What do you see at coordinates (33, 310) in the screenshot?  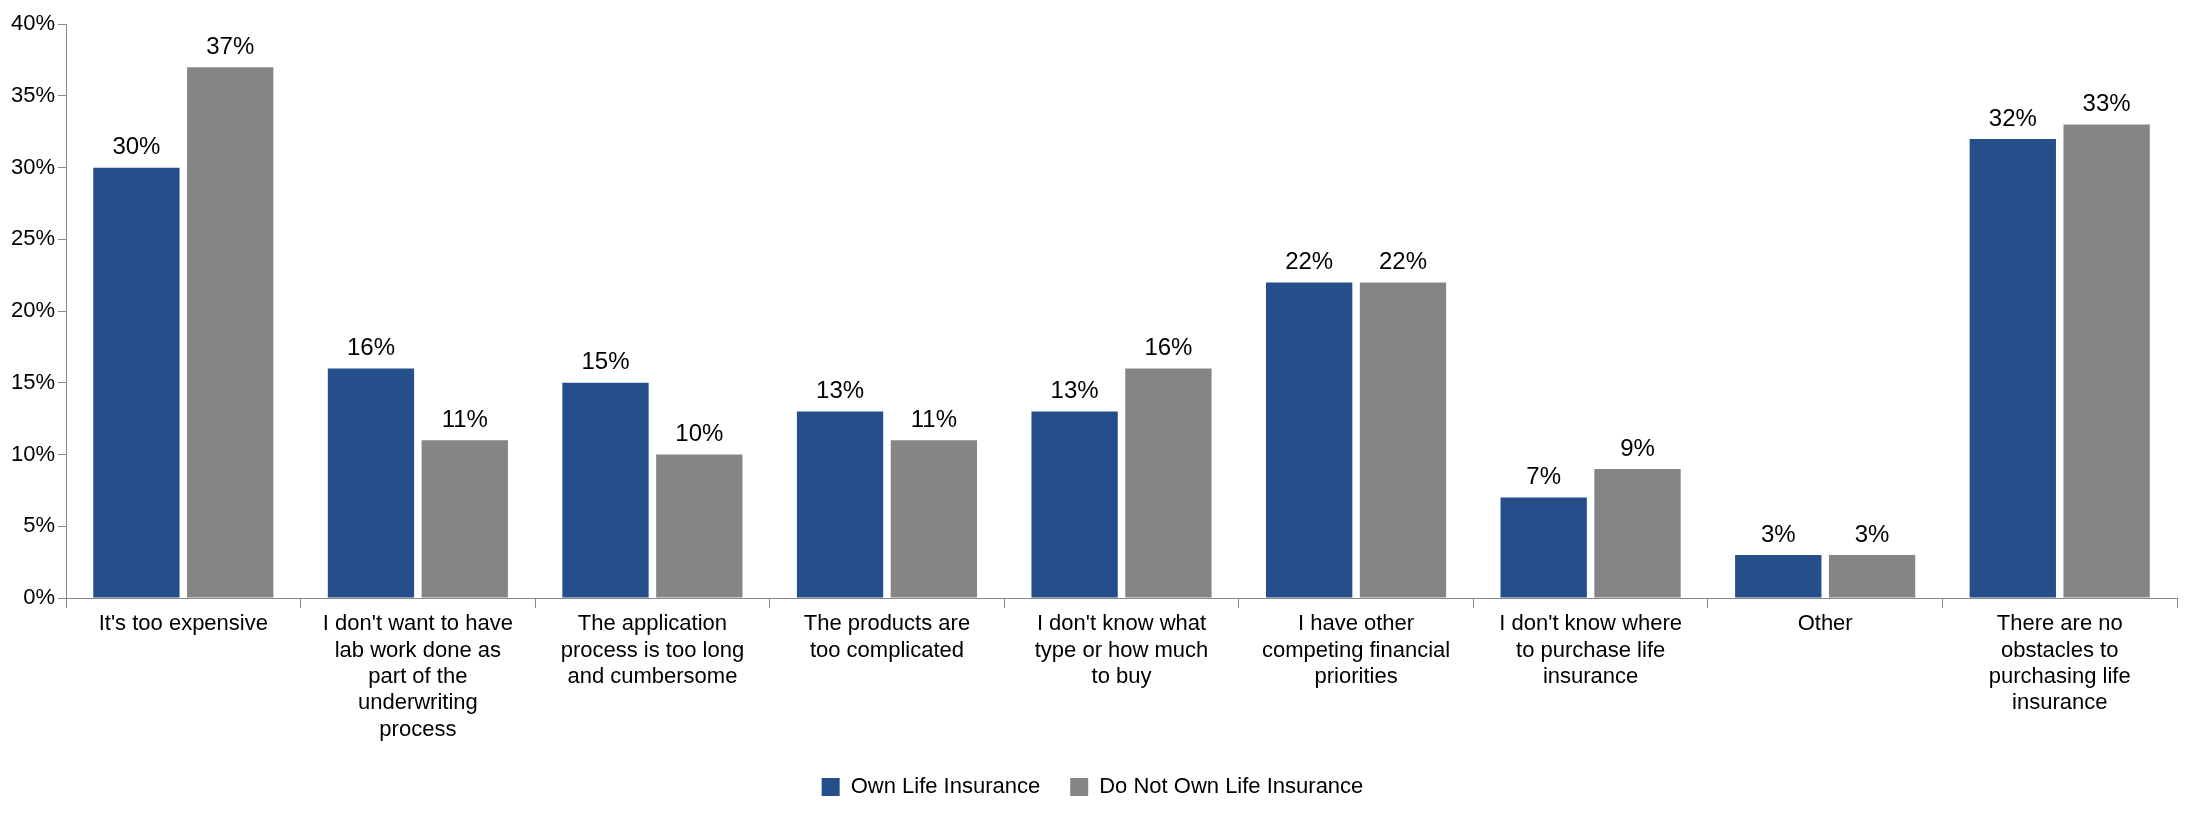 I see `y-tick-label: 20%` at bounding box center [33, 310].